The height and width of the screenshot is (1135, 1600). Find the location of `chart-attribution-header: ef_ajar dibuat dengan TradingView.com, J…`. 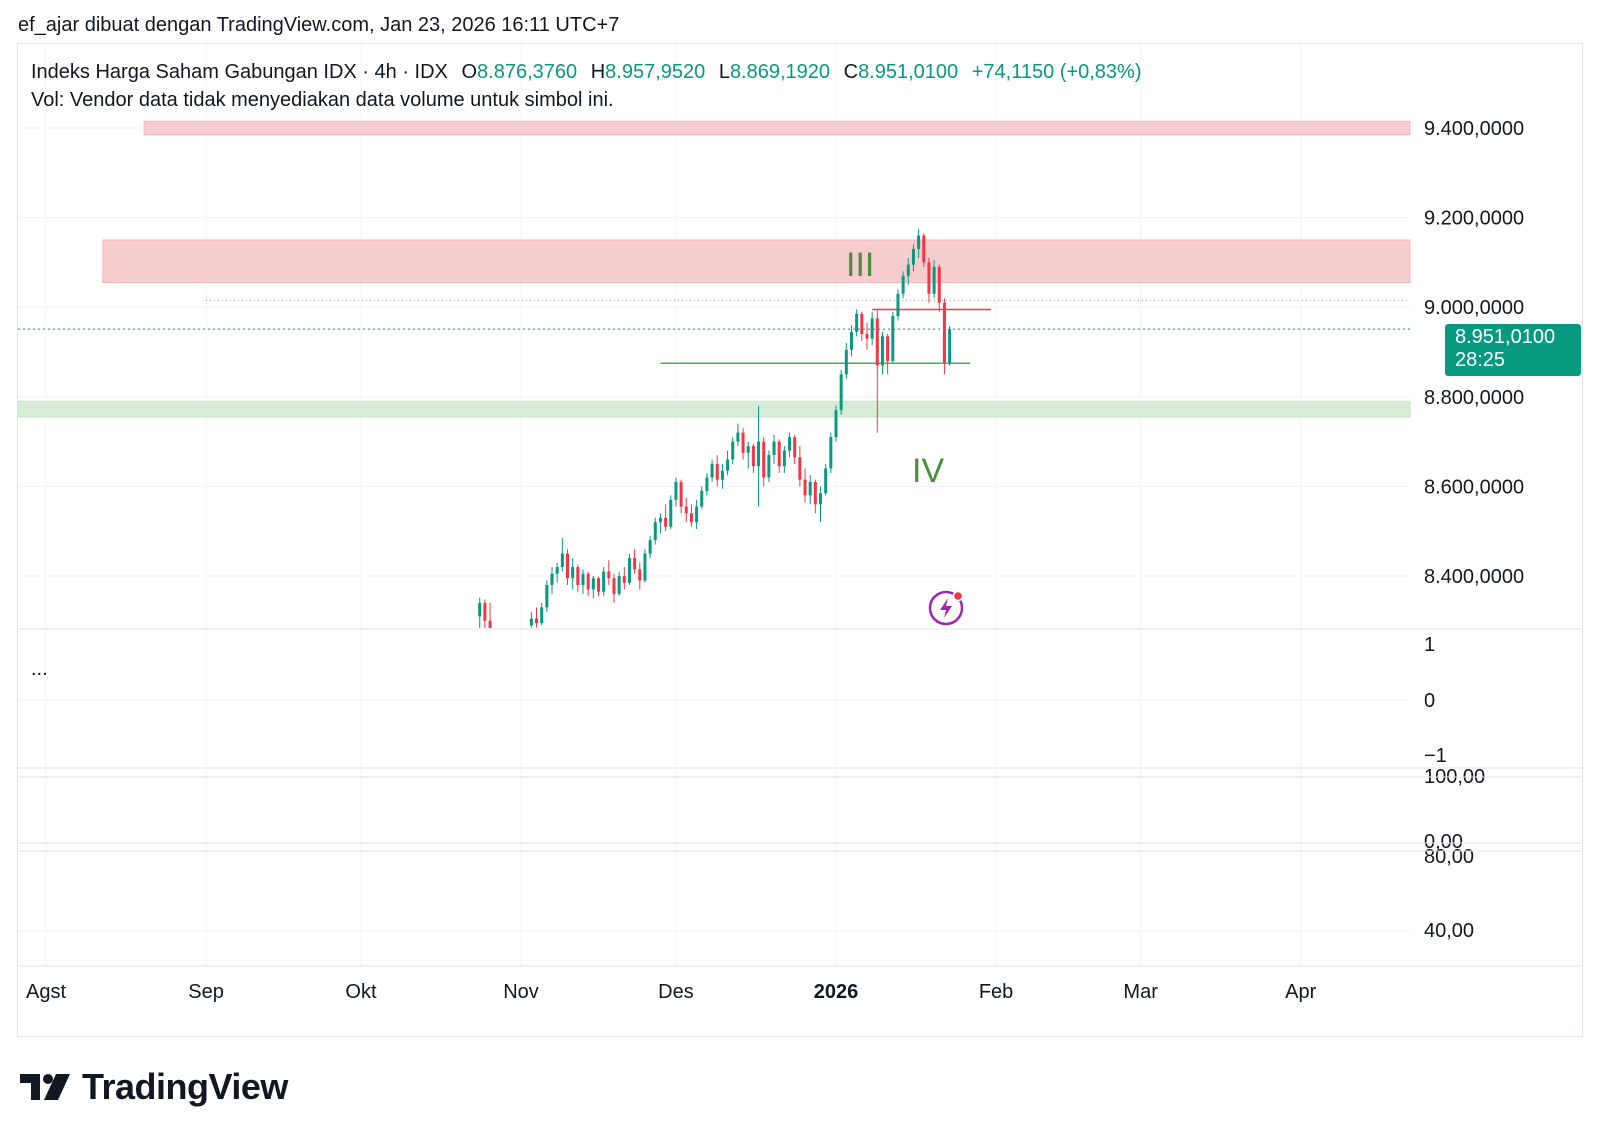

chart-attribution-header: ef_ajar dibuat dengan TradingView.com, J… is located at coordinates (319, 25).